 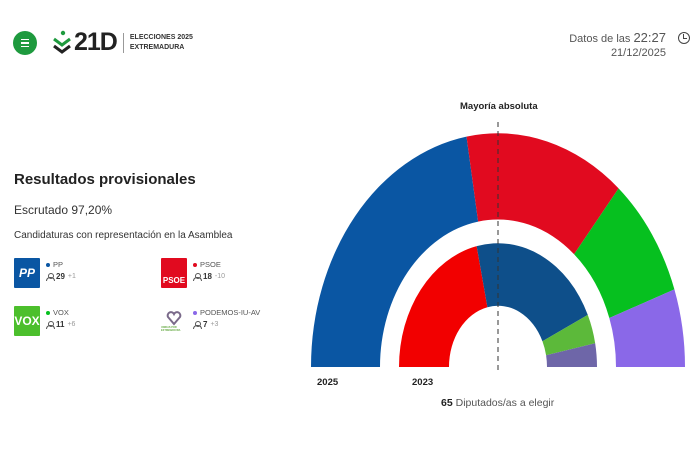 What do you see at coordinates (207, 276) in the screenshot?
I see `seats: 18` at bounding box center [207, 276].